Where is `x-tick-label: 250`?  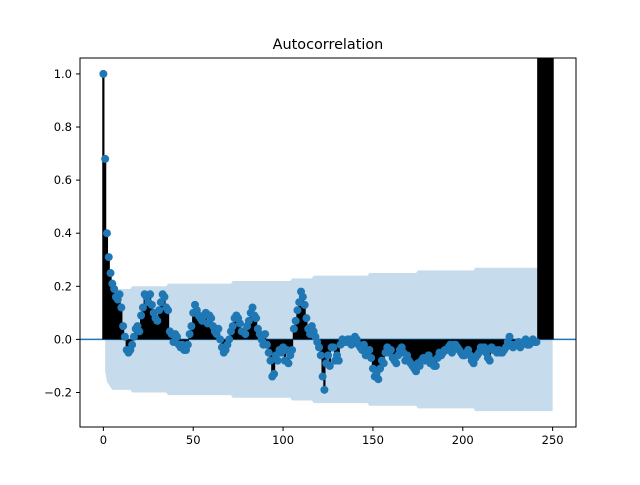 x-tick-label: 250 is located at coordinates (553, 440).